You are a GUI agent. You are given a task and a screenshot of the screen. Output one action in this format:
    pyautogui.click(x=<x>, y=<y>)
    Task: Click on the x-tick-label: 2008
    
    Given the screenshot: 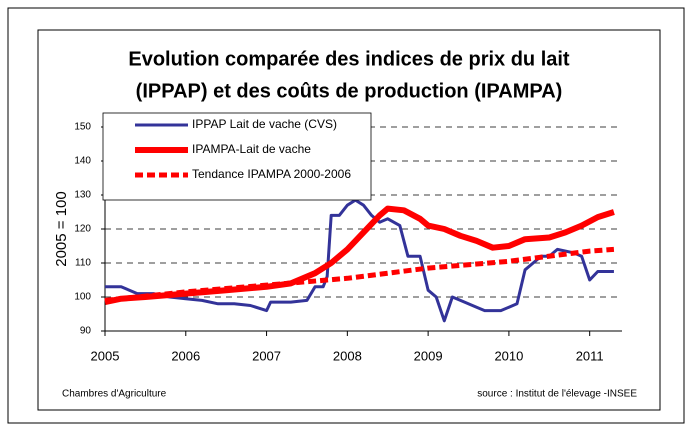 What is the action you would take?
    pyautogui.click(x=347, y=355)
    